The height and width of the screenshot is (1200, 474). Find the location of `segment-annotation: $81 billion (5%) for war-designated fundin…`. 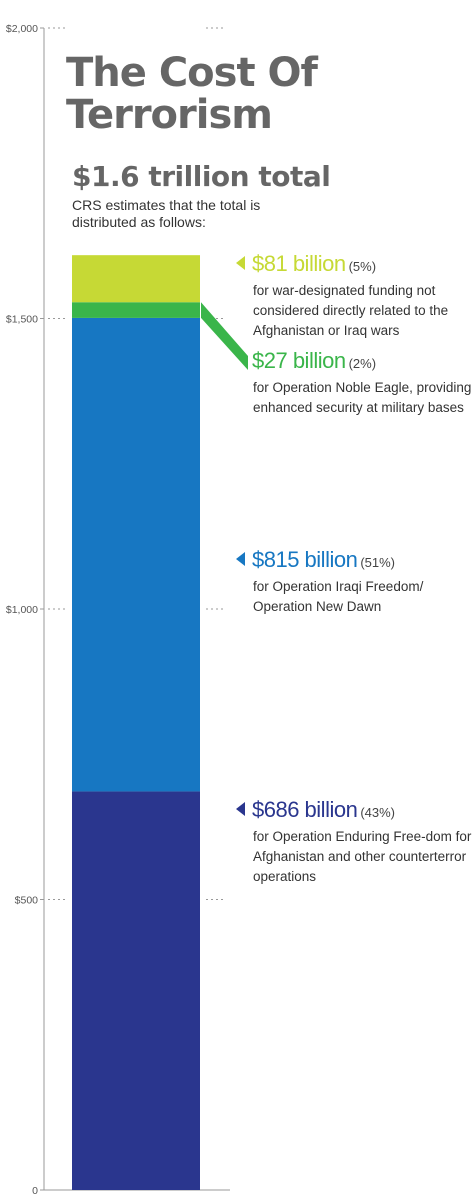

segment-annotation: $81 billion (5%) for war-designated fundin… is located at coordinates (354, 295).